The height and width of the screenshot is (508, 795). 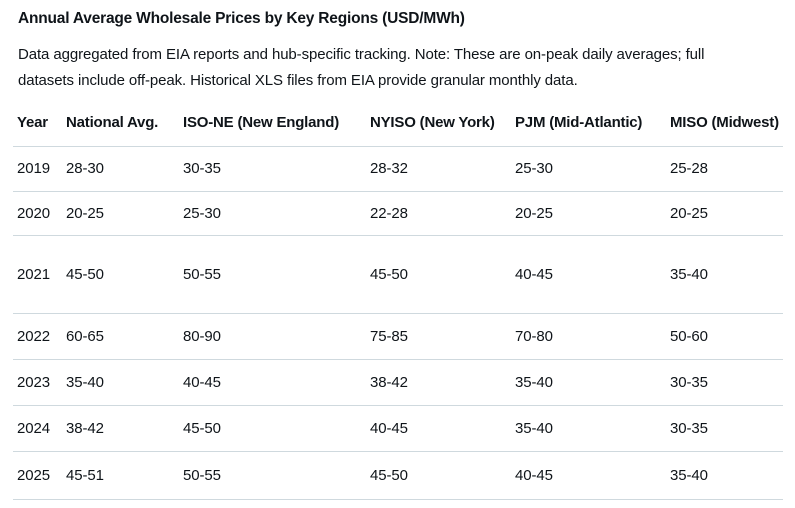 I want to click on table-cell: 22-28, so click(x=438, y=213).